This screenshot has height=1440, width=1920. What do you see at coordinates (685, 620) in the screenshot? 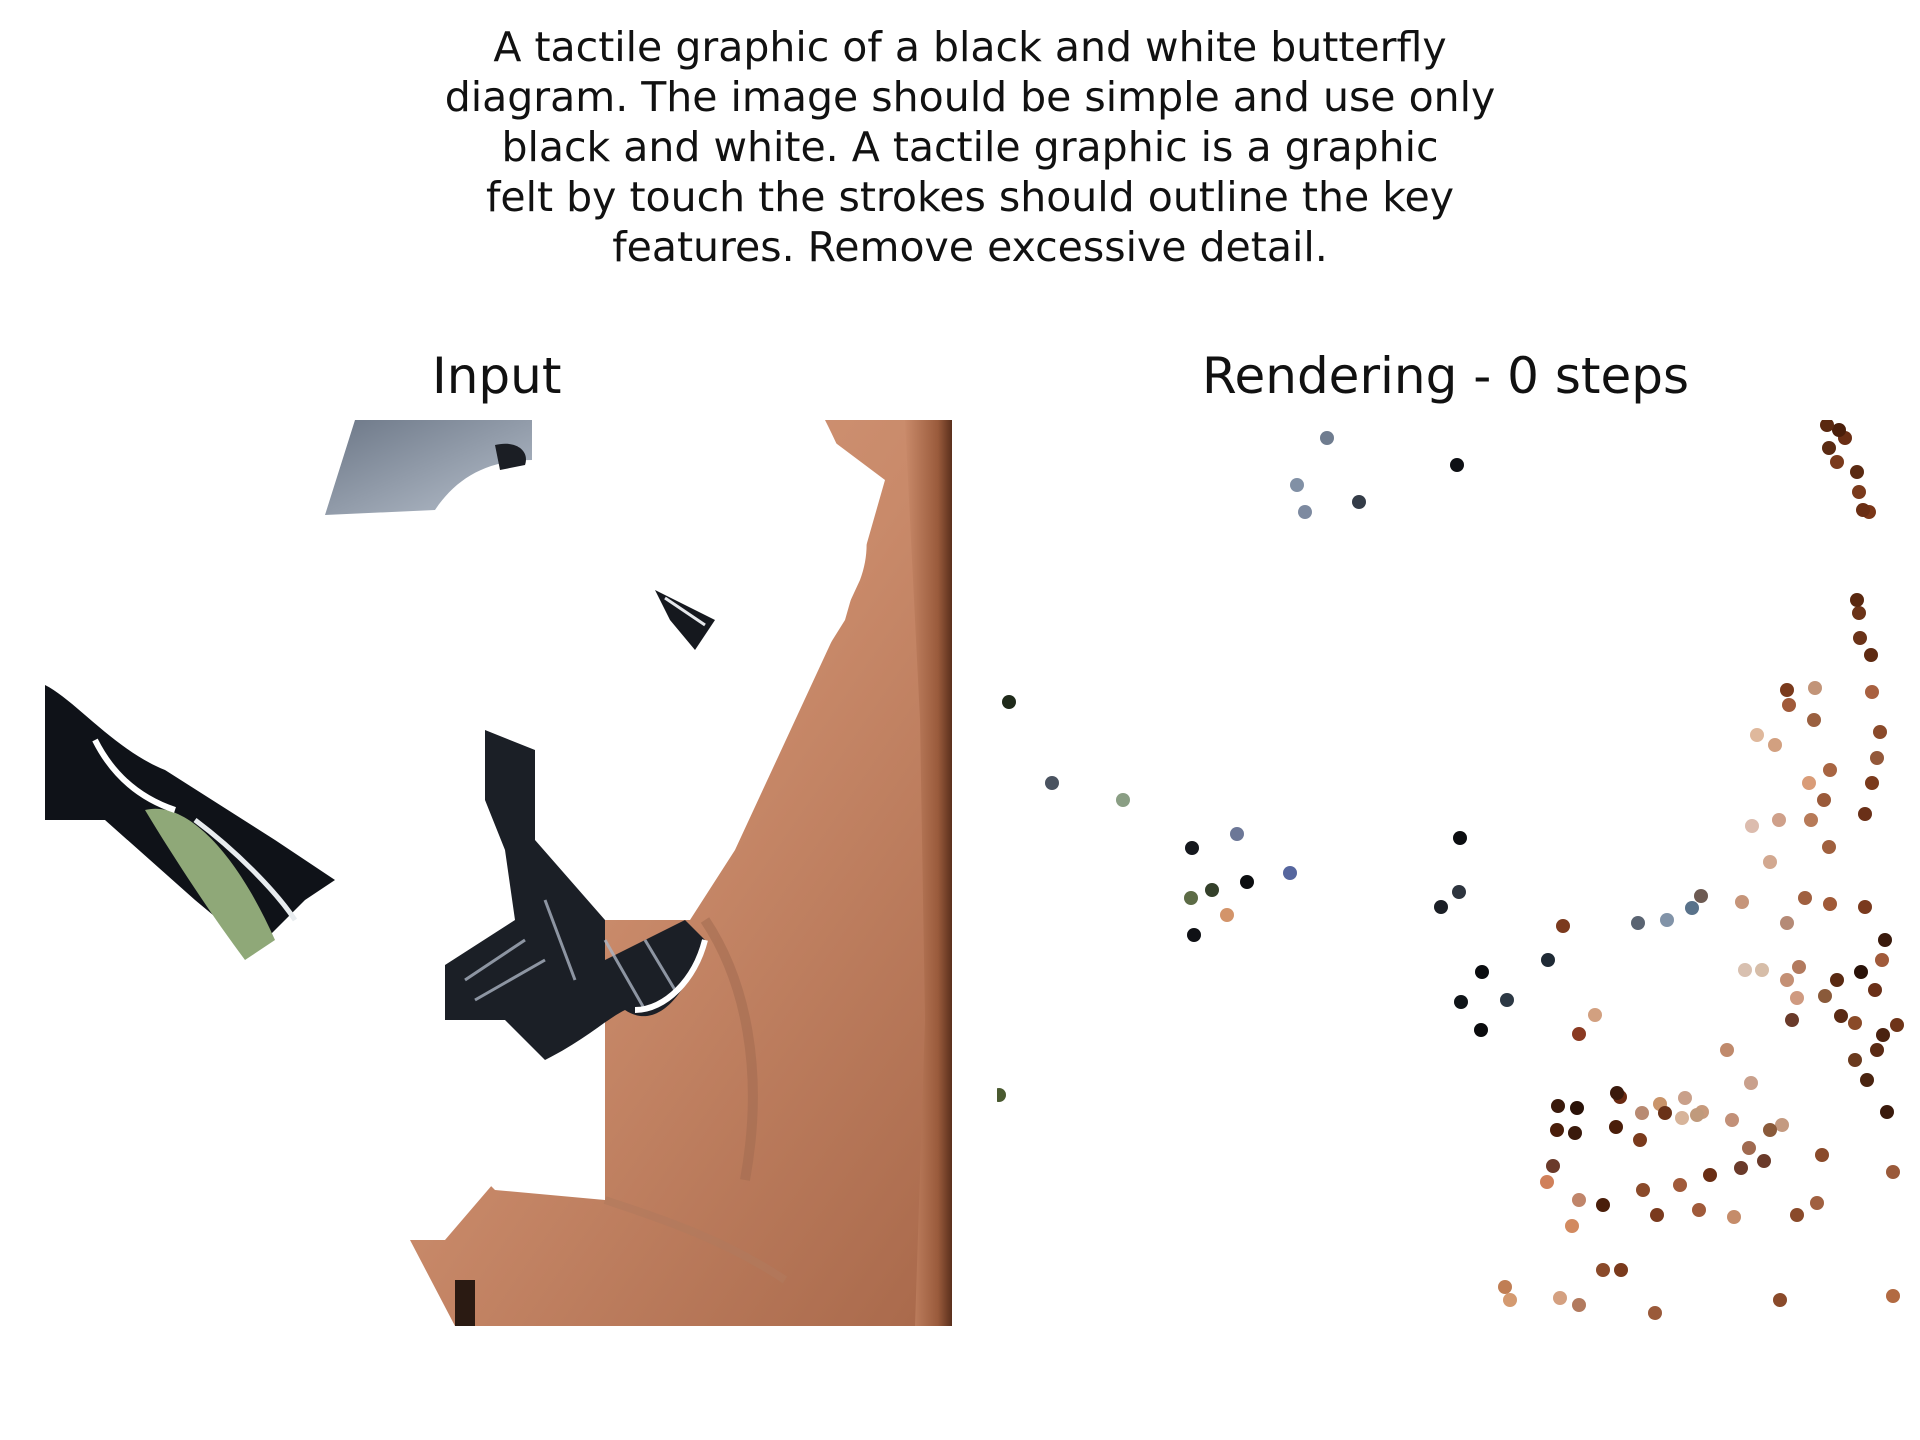
I see `wing-fragment` at bounding box center [685, 620].